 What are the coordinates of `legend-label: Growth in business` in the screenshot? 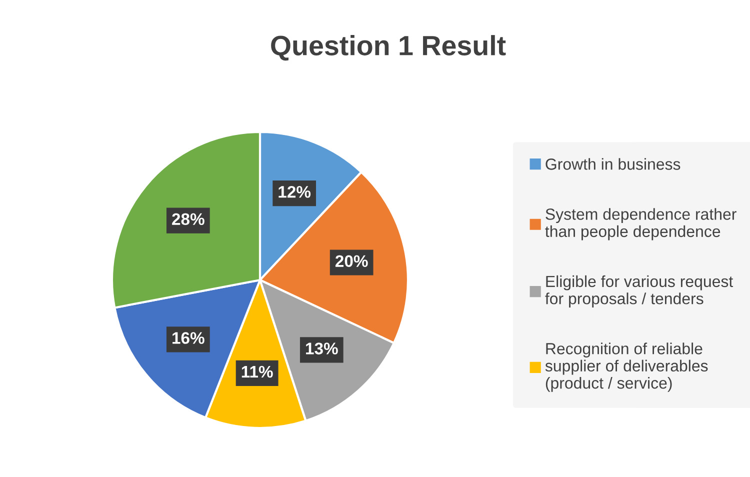 It's located at (613, 164).